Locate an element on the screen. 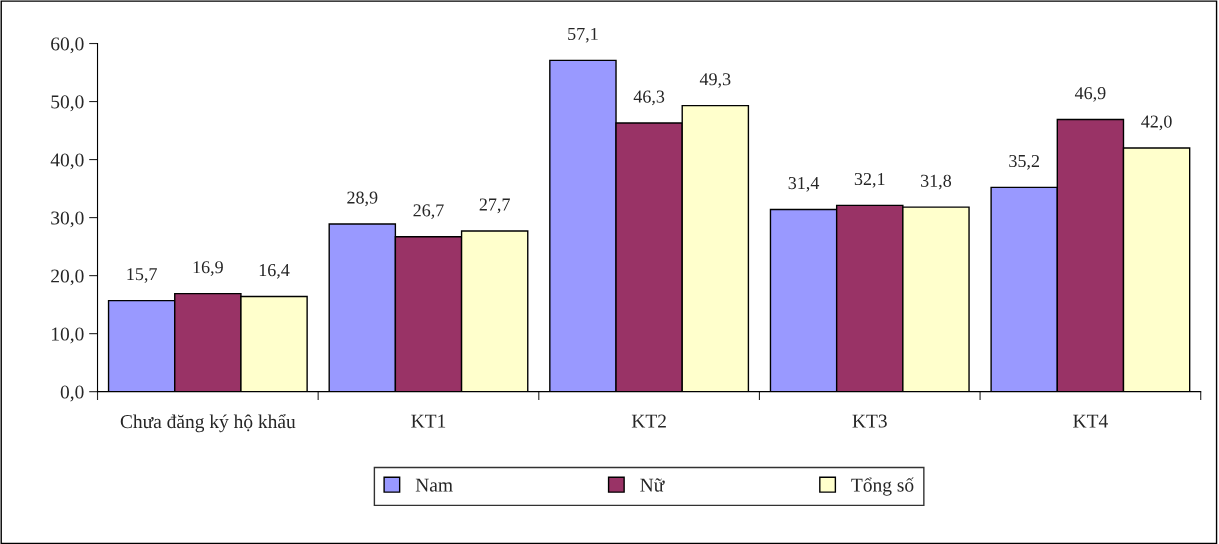 The width and height of the screenshot is (1219, 544). x-tick-label: KT3 is located at coordinates (869, 421).